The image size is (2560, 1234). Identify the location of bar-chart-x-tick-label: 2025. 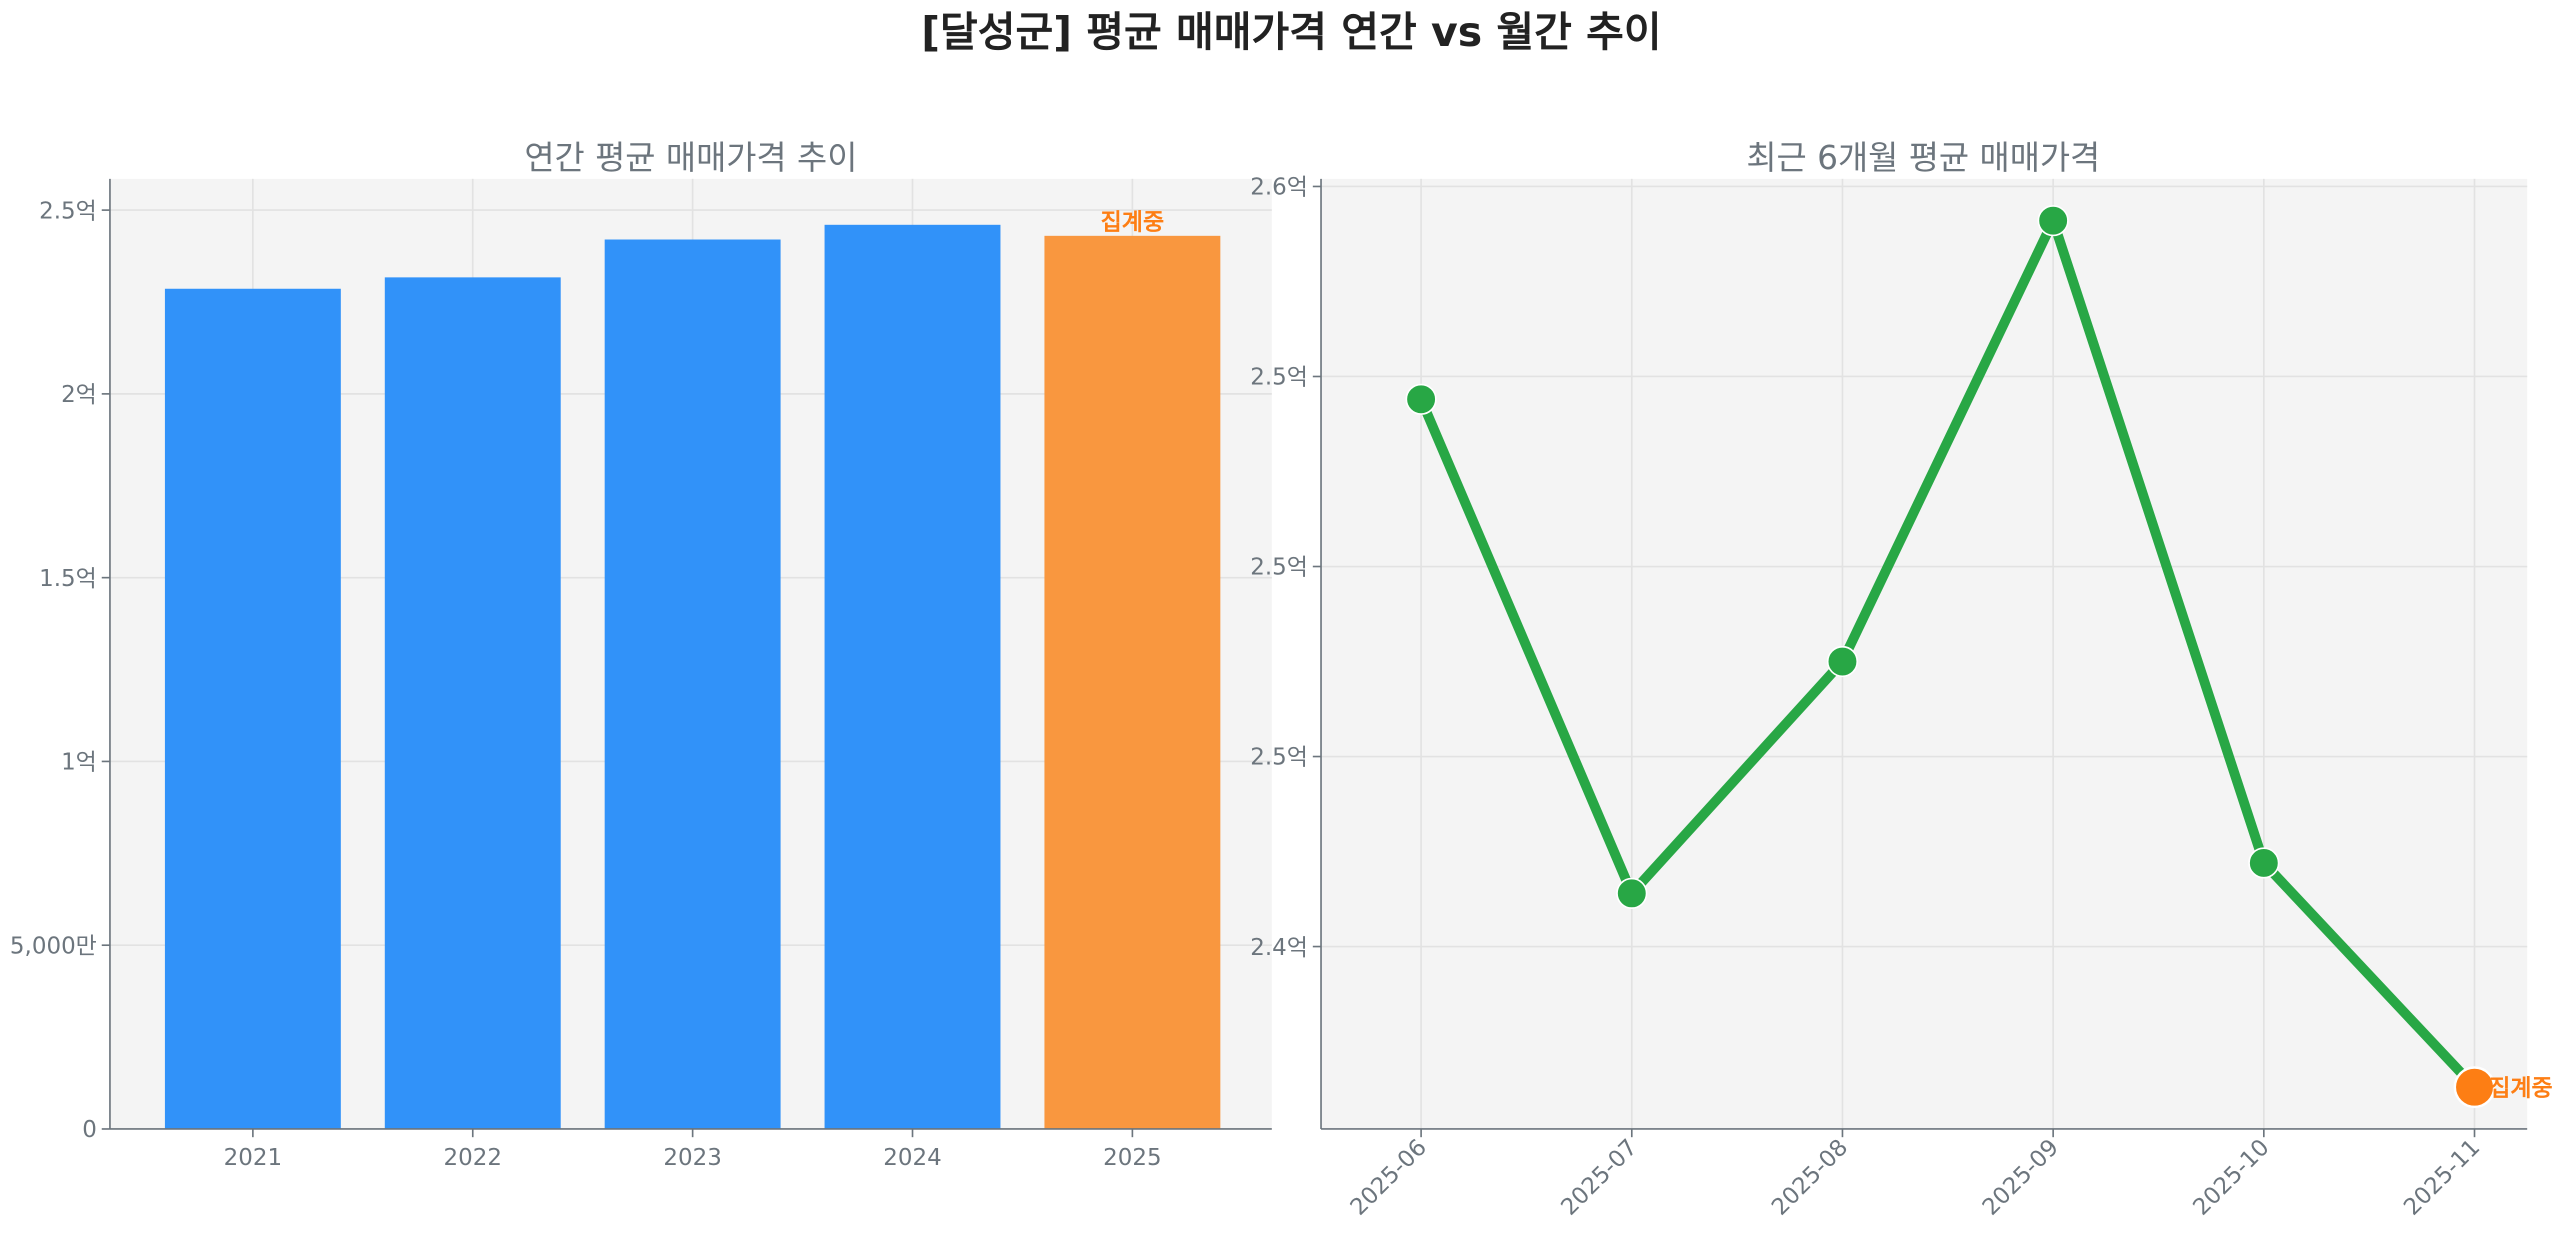
(1132, 1158).